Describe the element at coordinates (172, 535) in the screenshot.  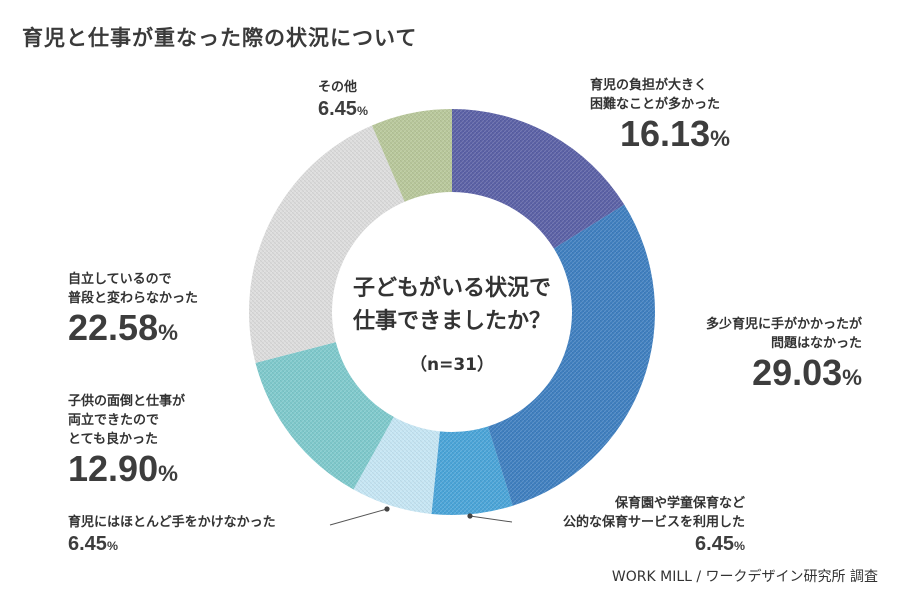
I see `slice-label-little-effort: 育児にはほとんど手をかけなかった 6.45%` at that location.